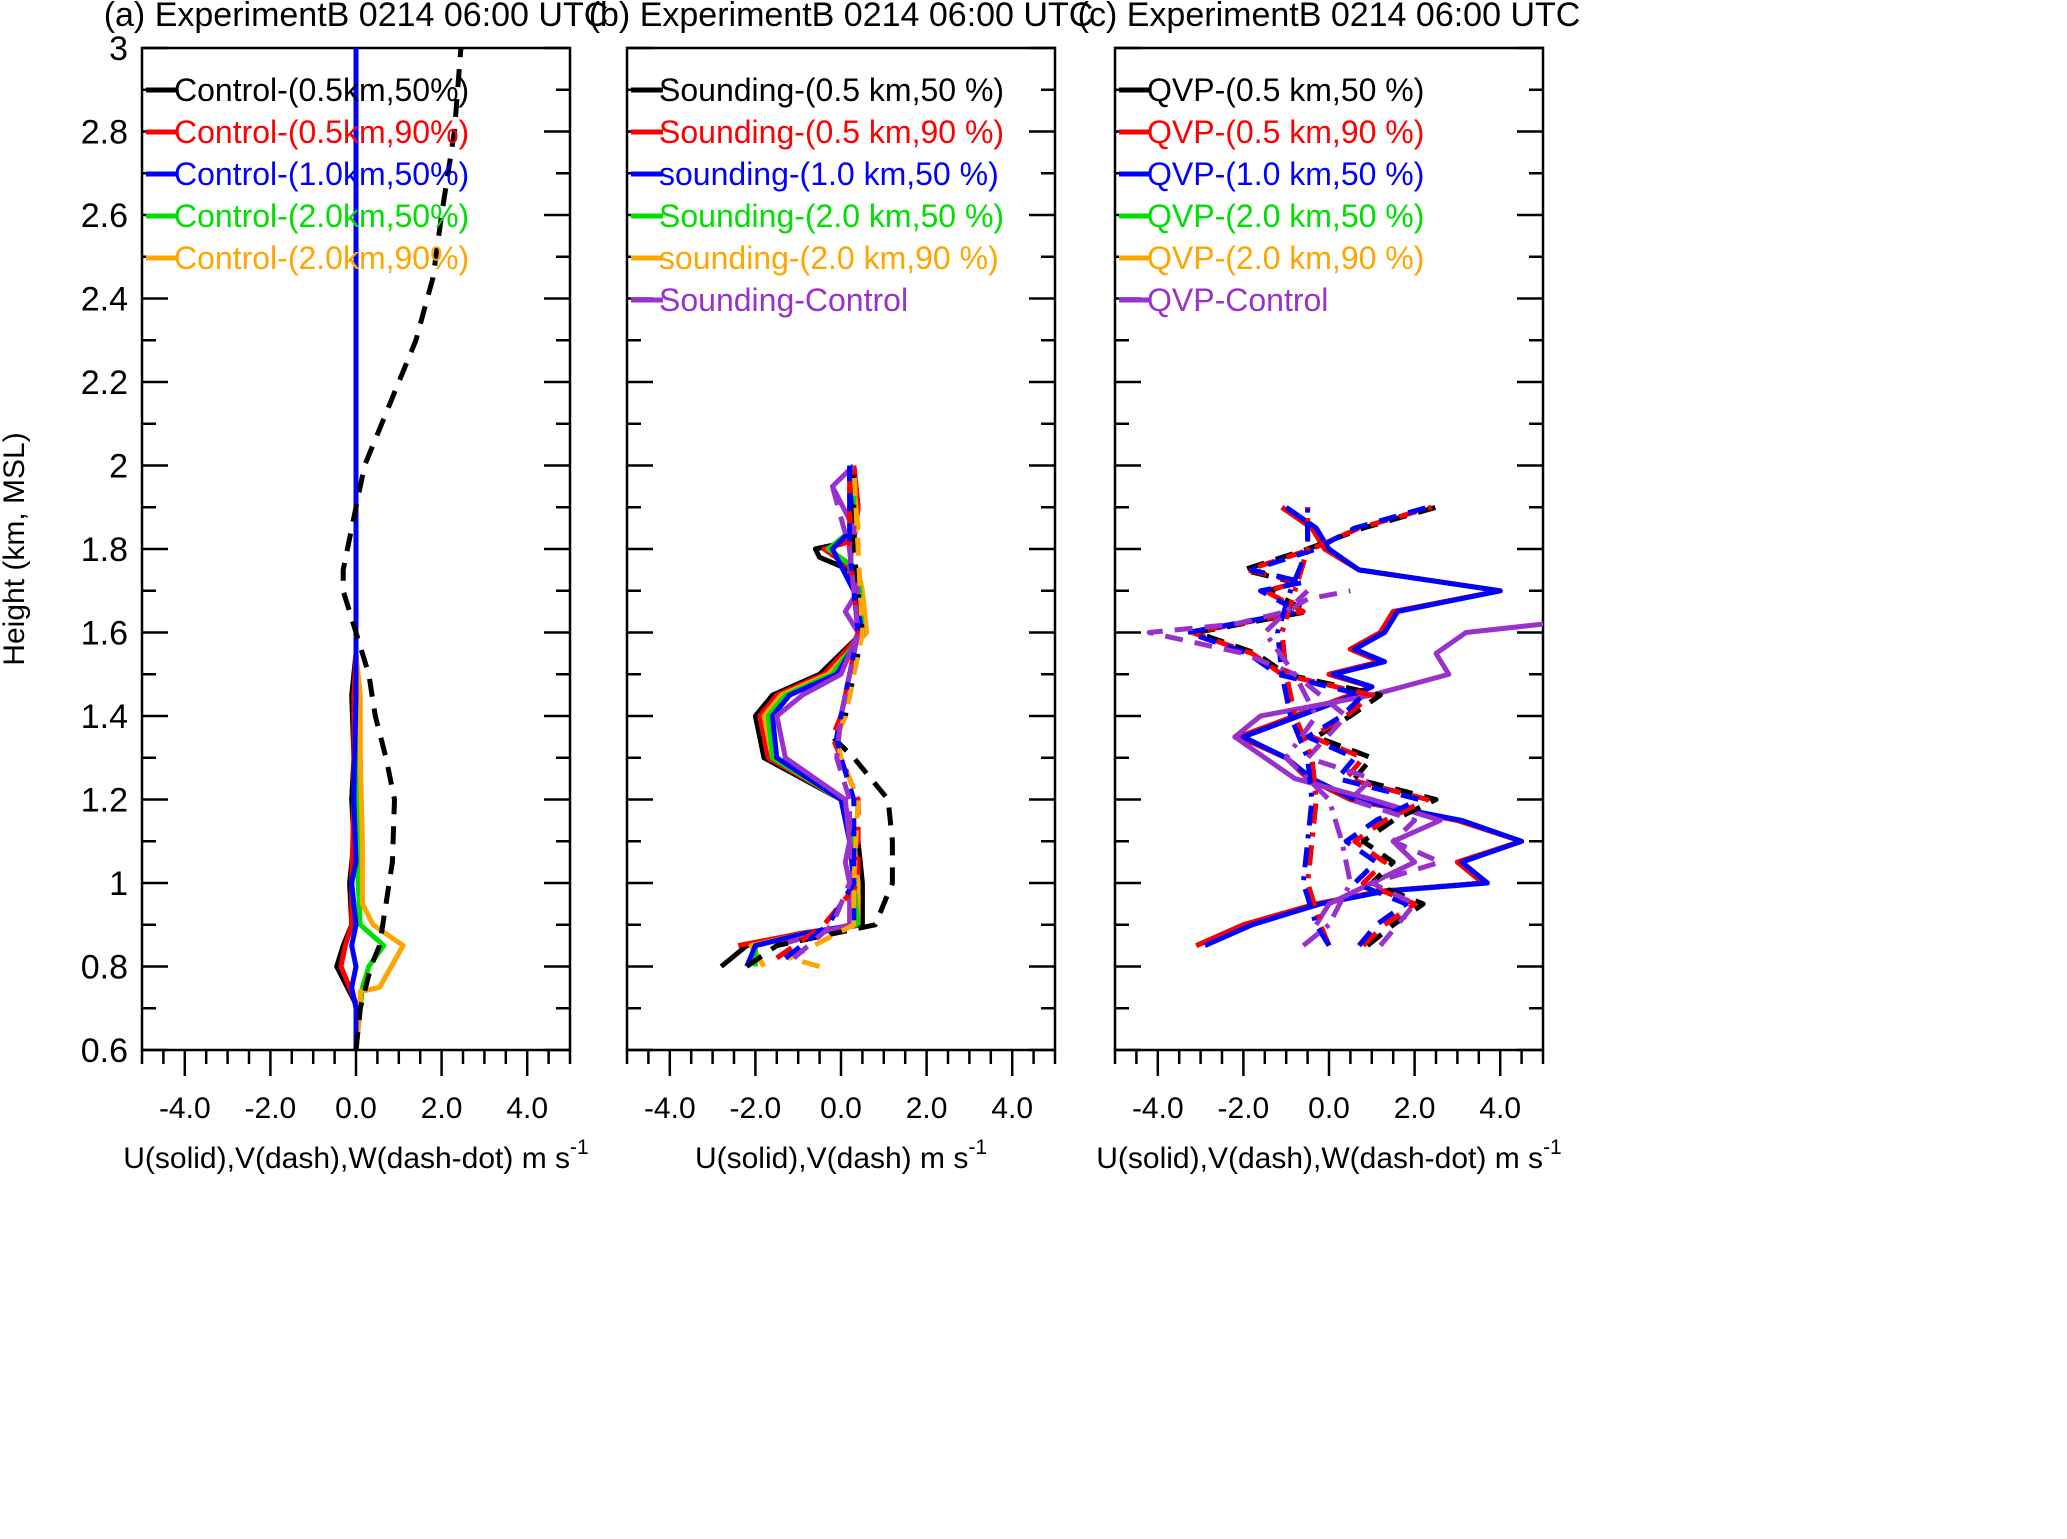  I want to click on legend-label: Sounding-Control, so click(783, 300).